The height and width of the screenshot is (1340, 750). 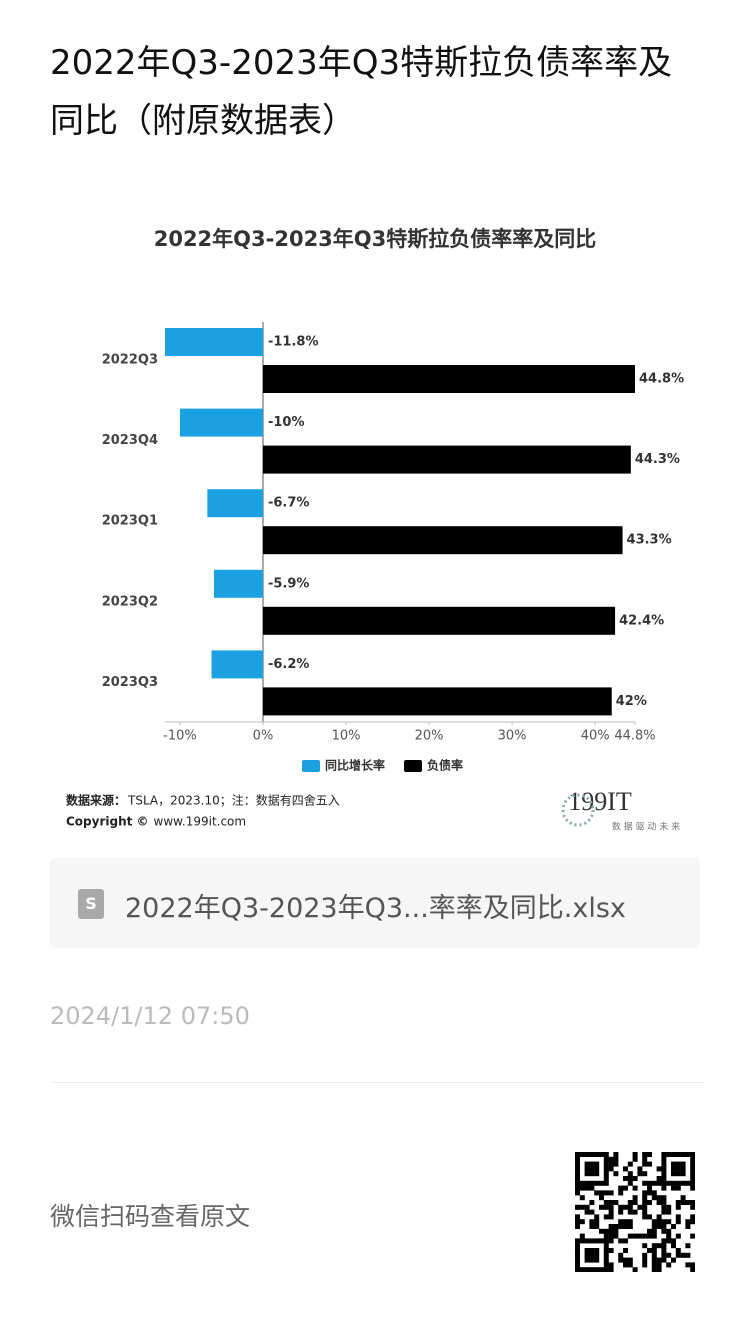 I want to click on divider, so click(x=377, y=1082).